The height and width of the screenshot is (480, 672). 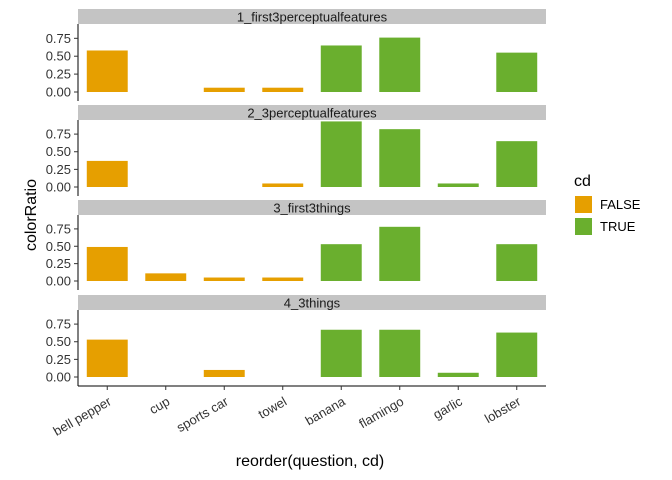 I want to click on x-tick-label: garlic, so click(x=447, y=407).